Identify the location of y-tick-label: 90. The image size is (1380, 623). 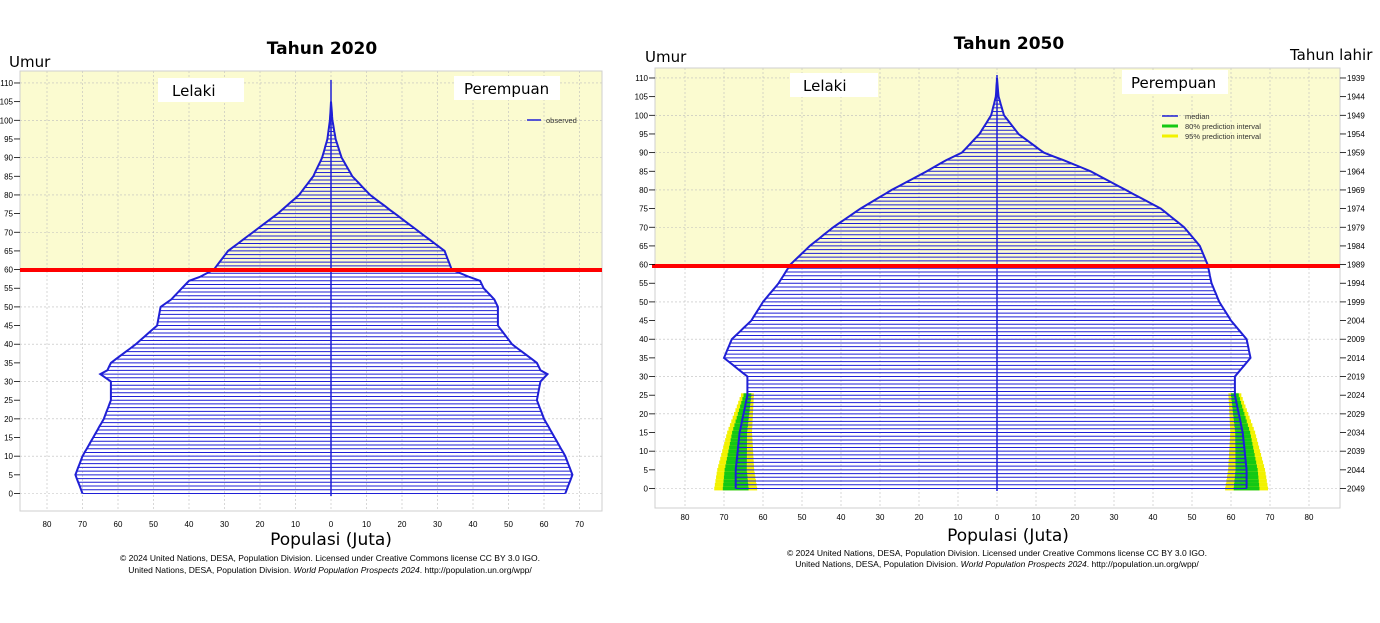
(643, 153).